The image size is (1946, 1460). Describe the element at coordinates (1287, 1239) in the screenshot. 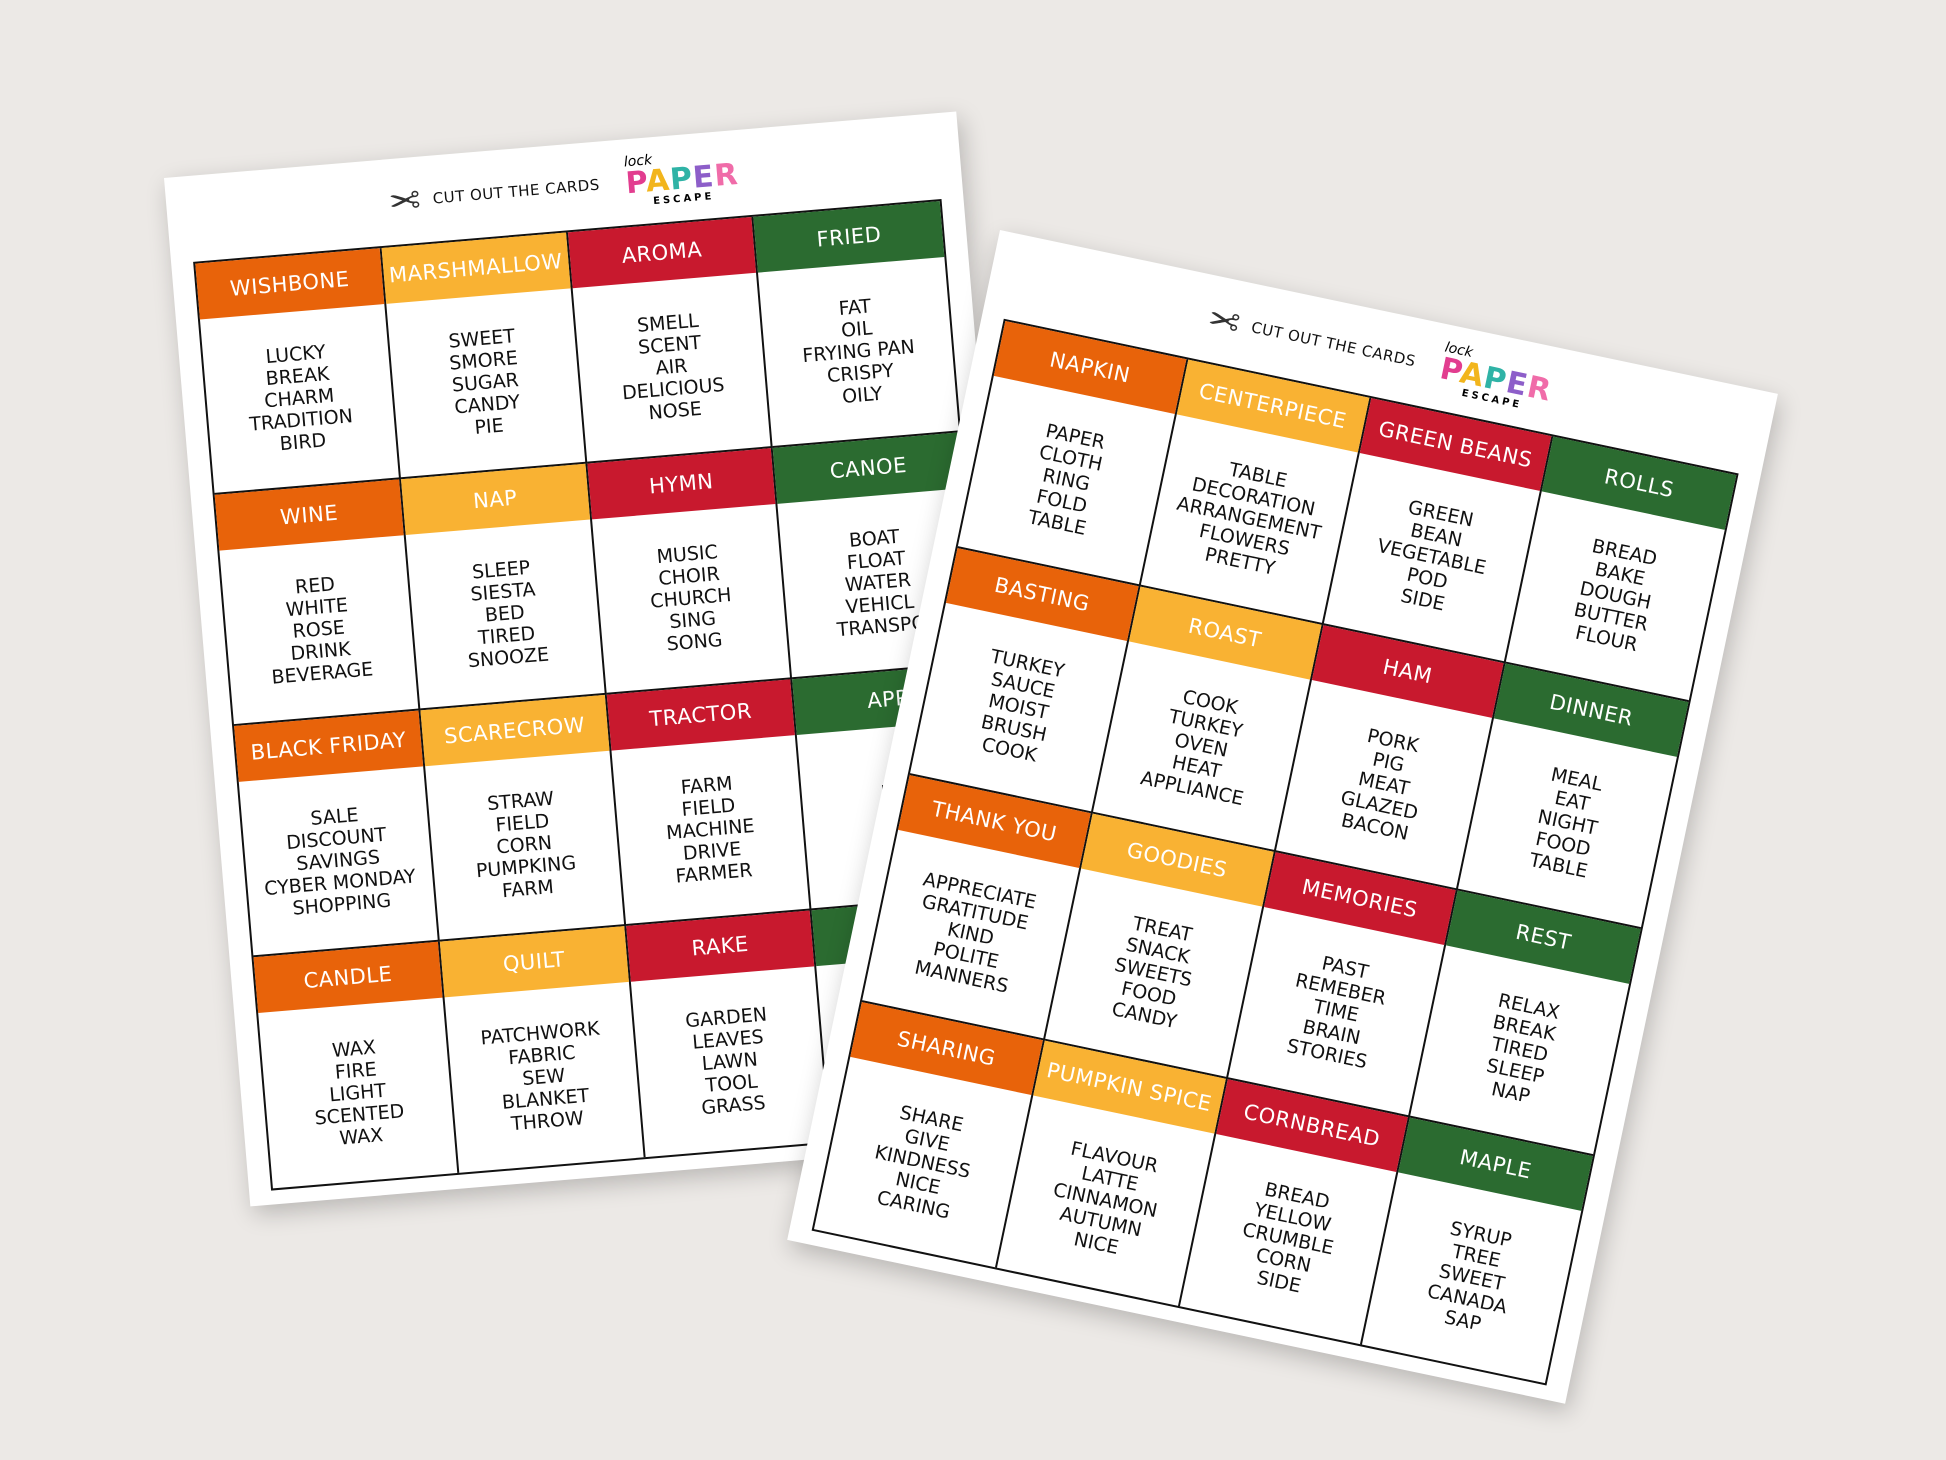

I see `forbidden-words: BREAD YELLOW CRUMBLE CORN SIDE` at that location.